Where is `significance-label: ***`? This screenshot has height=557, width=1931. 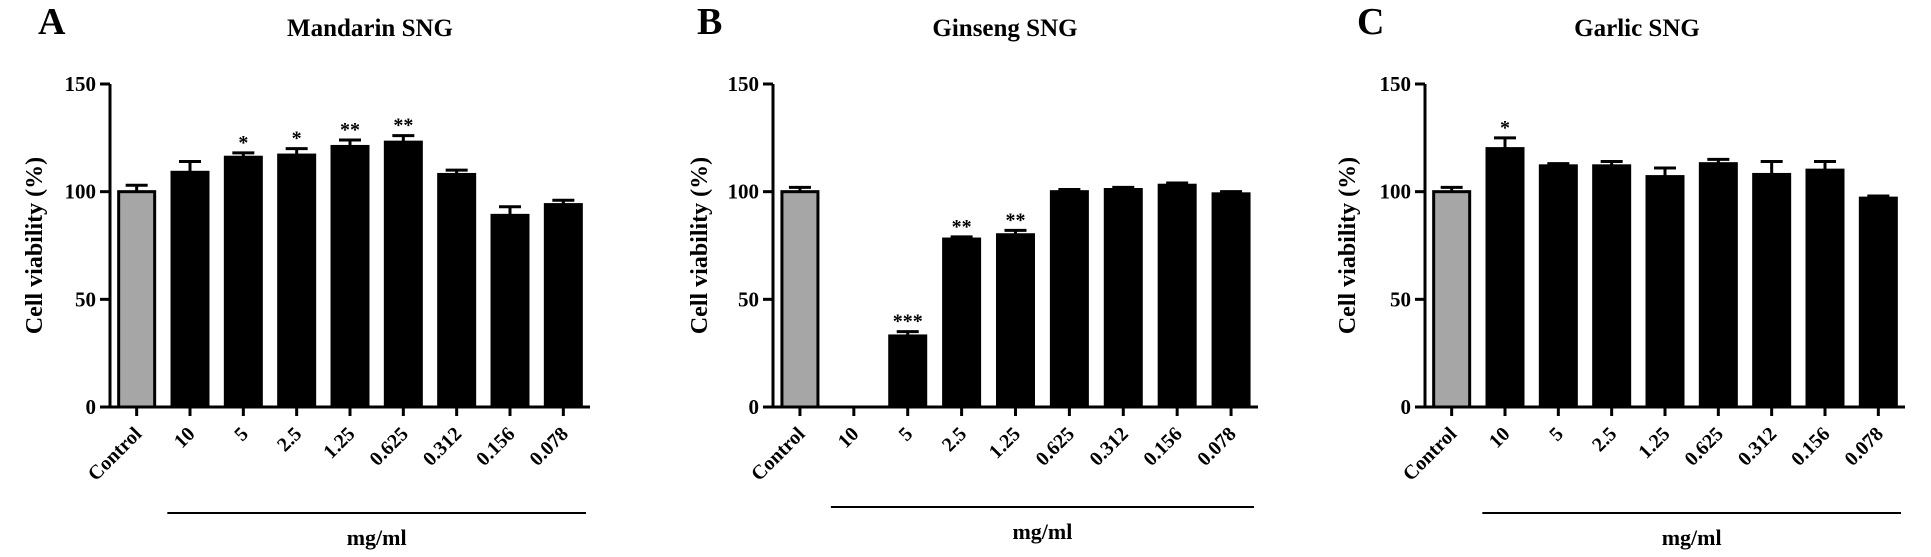 significance-label: *** is located at coordinates (908, 322).